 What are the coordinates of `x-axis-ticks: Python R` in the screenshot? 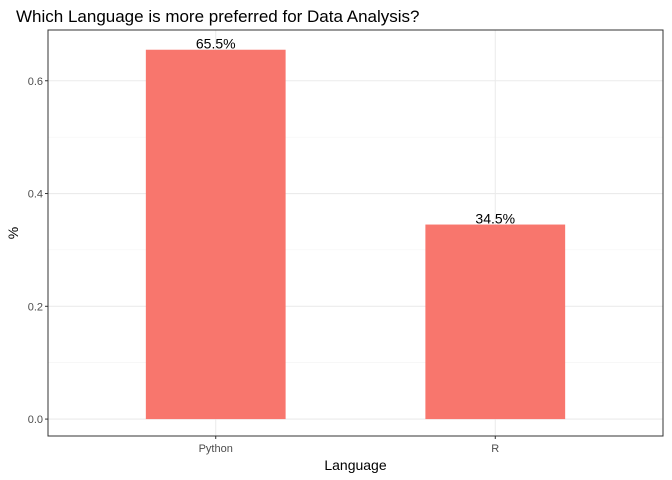 It's located at (349, 445).